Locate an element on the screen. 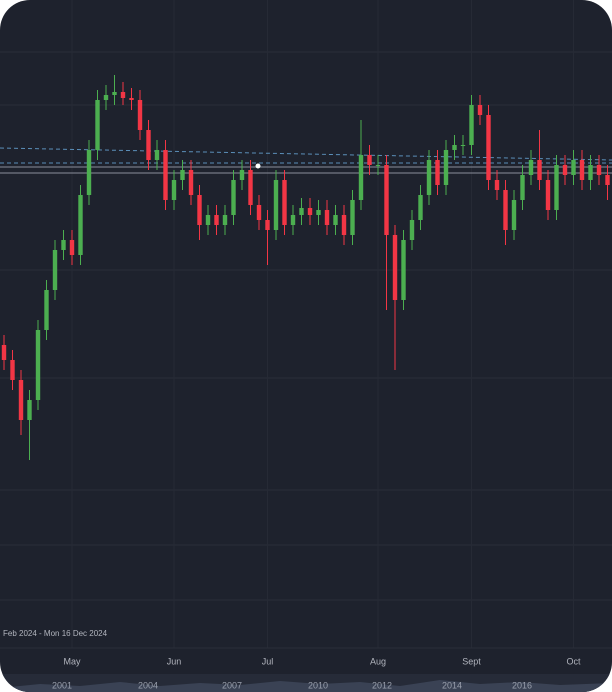  x-tick-label: Oct is located at coordinates (573, 661).